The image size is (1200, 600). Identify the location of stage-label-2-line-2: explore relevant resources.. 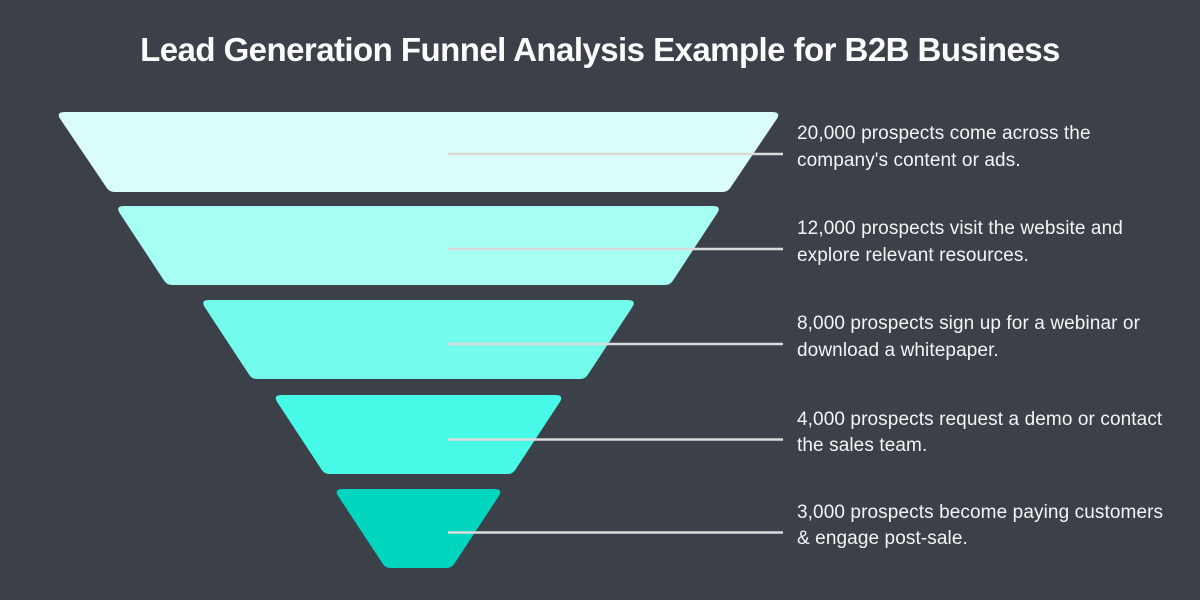
(913, 255).